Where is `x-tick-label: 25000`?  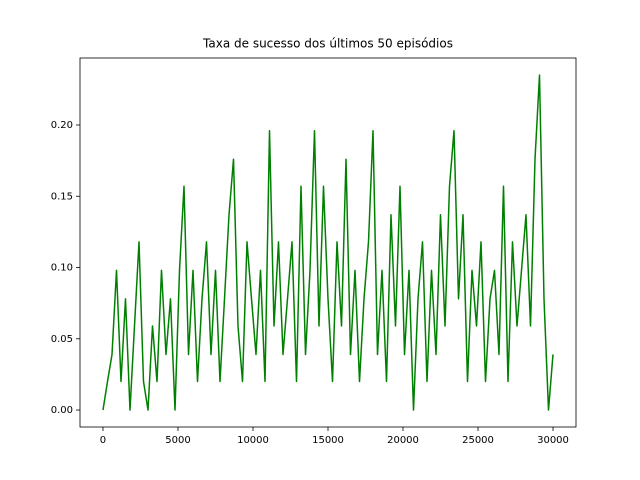
x-tick-label: 25000 is located at coordinates (478, 440).